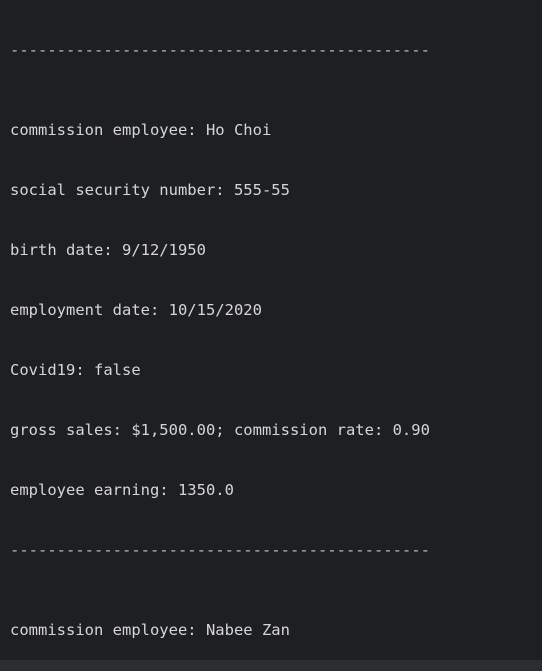 This screenshot has height=671, width=542. Describe the element at coordinates (150, 190) in the screenshot. I see `ssn-line: social security number: 555-55` at that location.